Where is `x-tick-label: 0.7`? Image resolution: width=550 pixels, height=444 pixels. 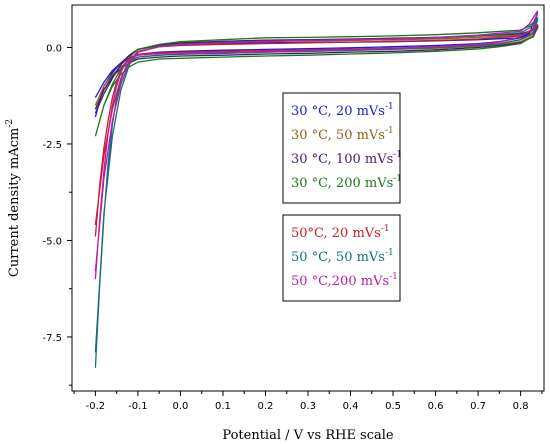
x-tick-label: 0.7 is located at coordinates (478, 406).